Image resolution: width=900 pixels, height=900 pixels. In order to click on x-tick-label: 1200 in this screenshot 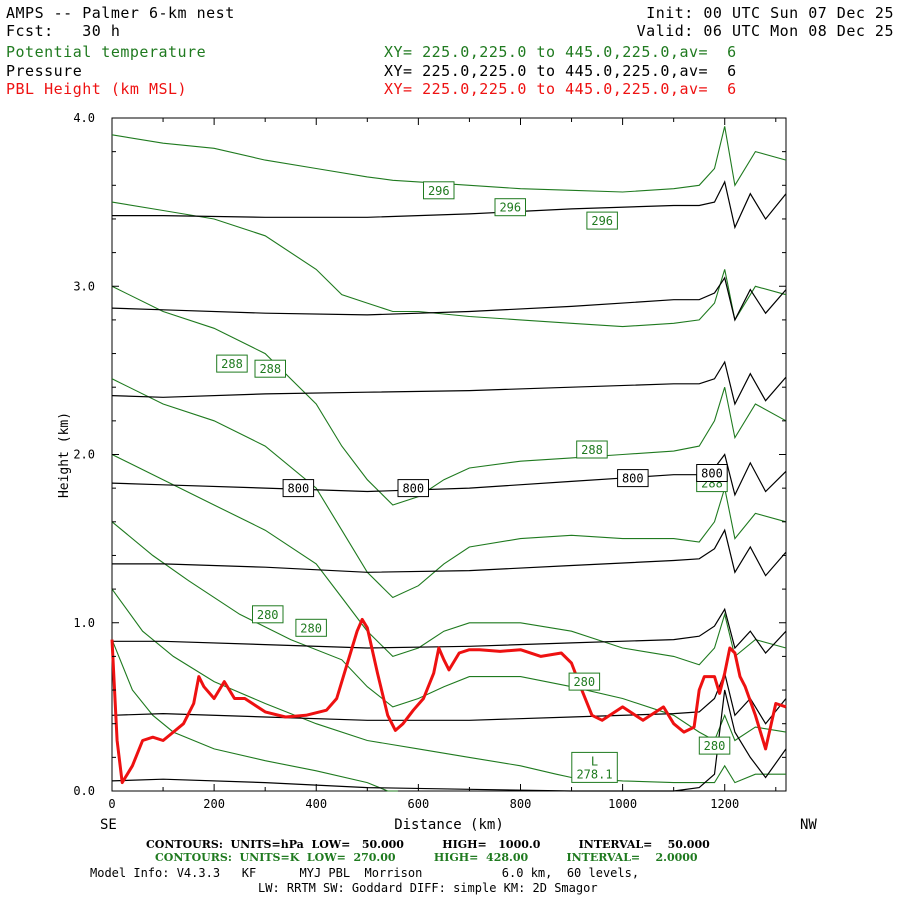, I will do `click(724, 804)`.